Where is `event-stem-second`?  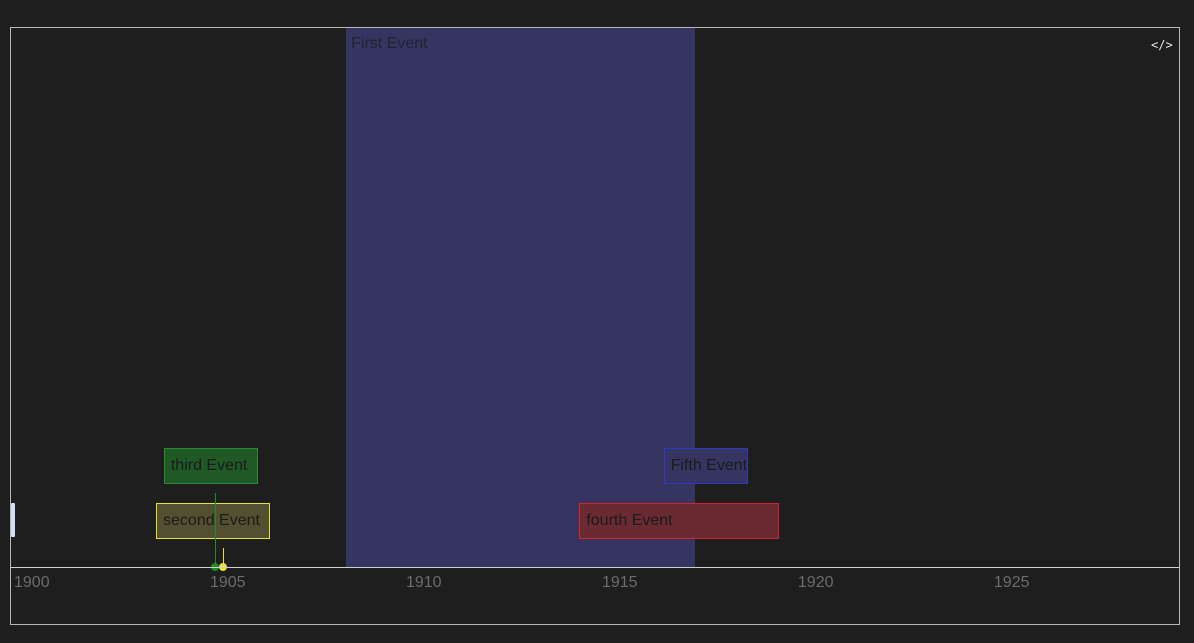 event-stem-second is located at coordinates (223, 557).